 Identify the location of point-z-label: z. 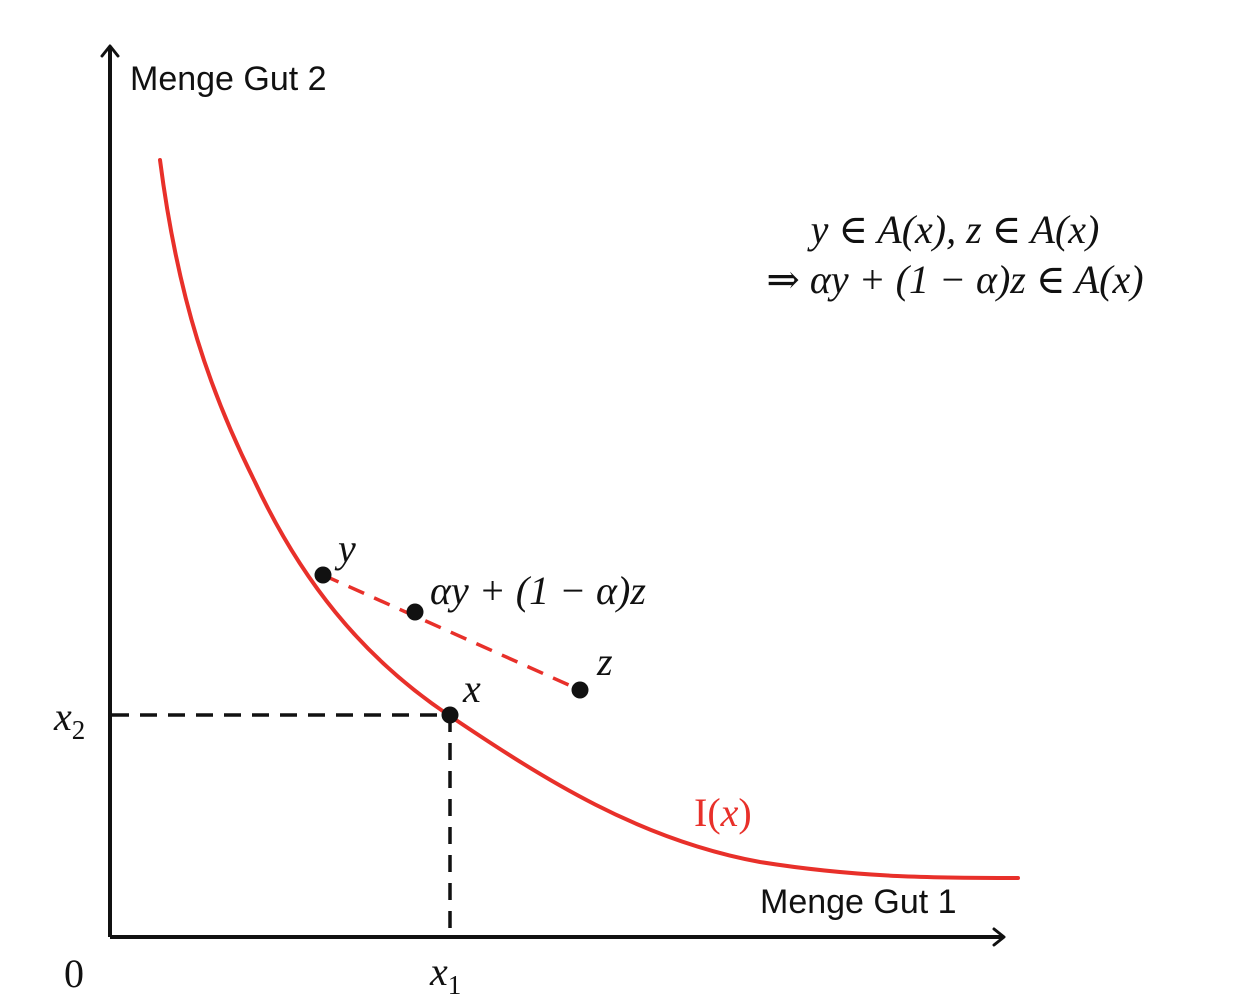
(604, 661).